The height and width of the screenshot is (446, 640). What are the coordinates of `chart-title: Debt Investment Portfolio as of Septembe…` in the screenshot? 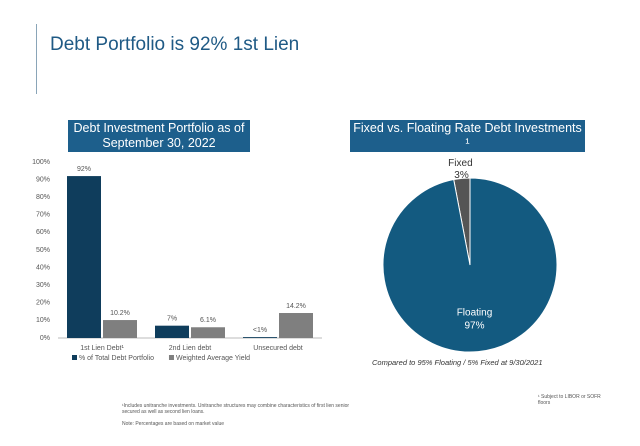 It's located at (159, 136).